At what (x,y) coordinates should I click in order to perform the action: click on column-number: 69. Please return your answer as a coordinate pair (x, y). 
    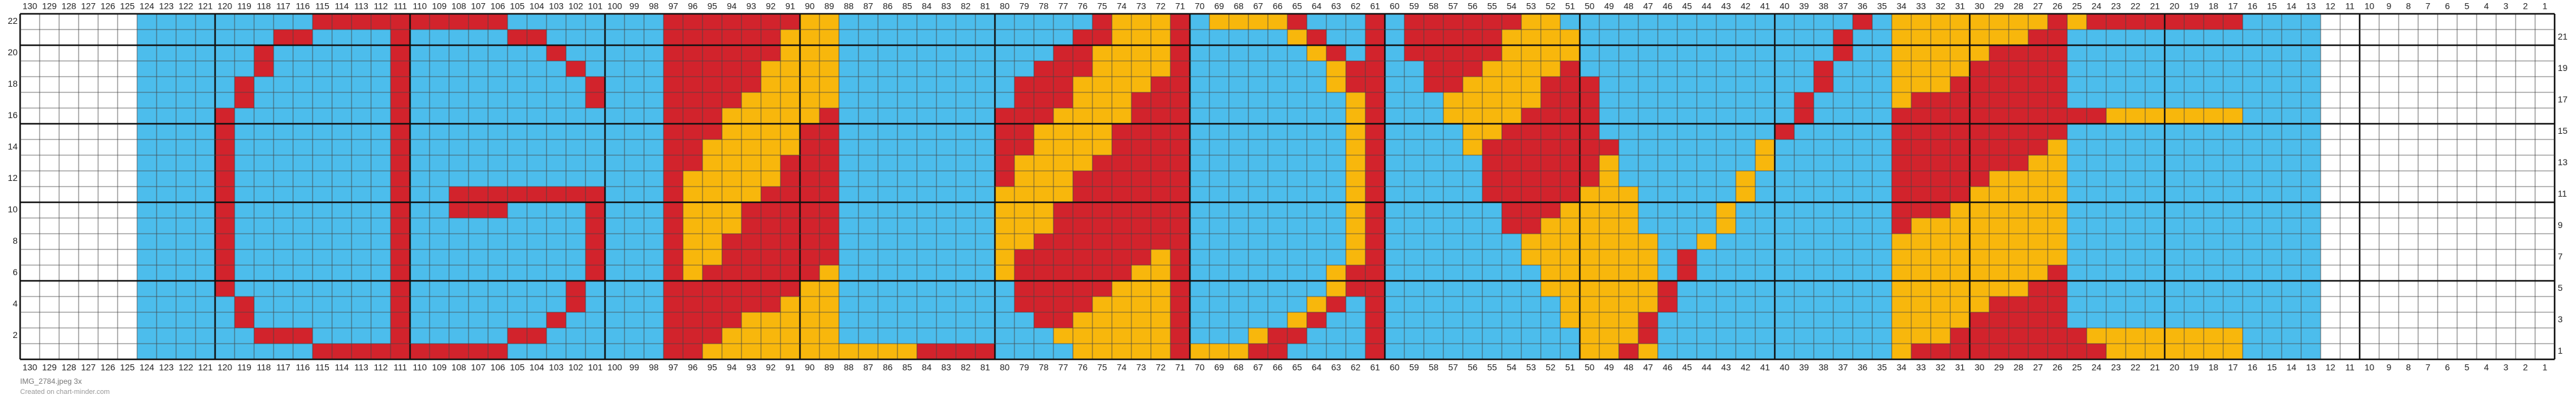
    Looking at the image, I should click on (1219, 6).